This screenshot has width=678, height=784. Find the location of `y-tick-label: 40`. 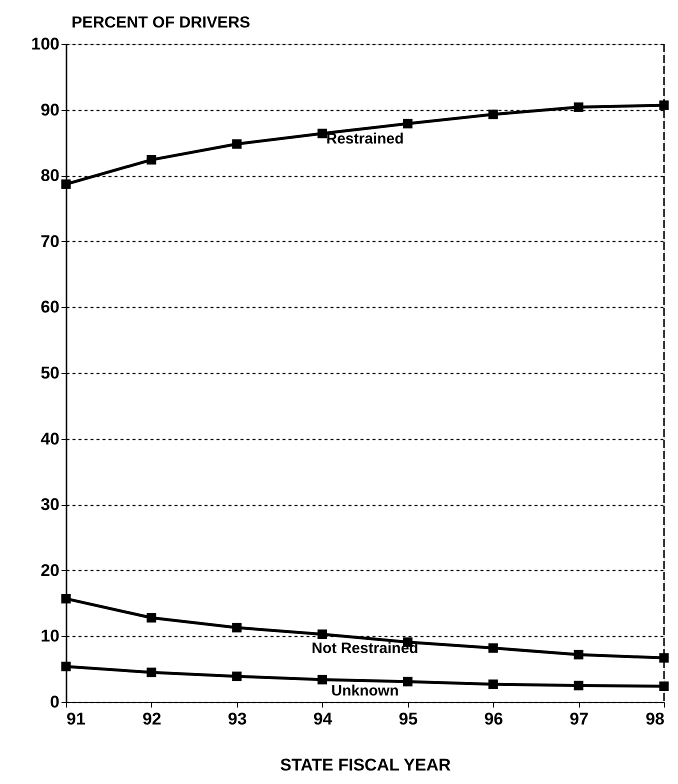

y-tick-label: 40 is located at coordinates (50, 438).